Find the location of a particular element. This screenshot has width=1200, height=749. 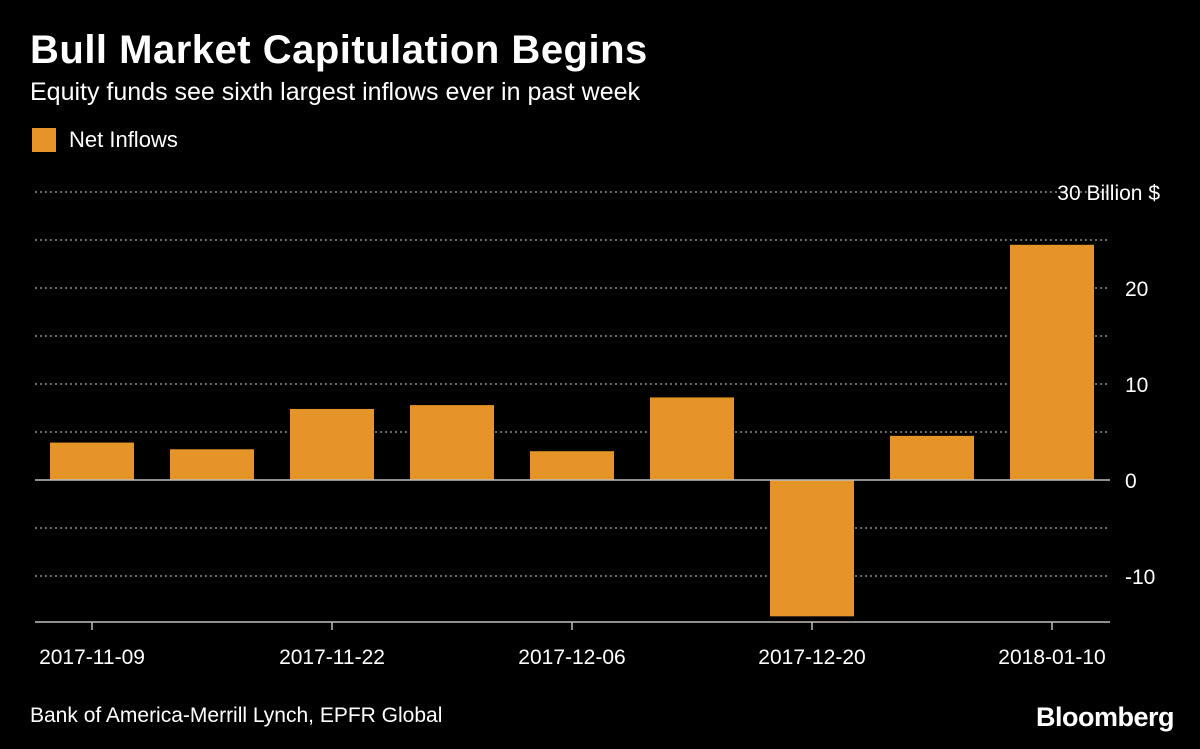

y-tick-label-10: 10 is located at coordinates (1136, 385).